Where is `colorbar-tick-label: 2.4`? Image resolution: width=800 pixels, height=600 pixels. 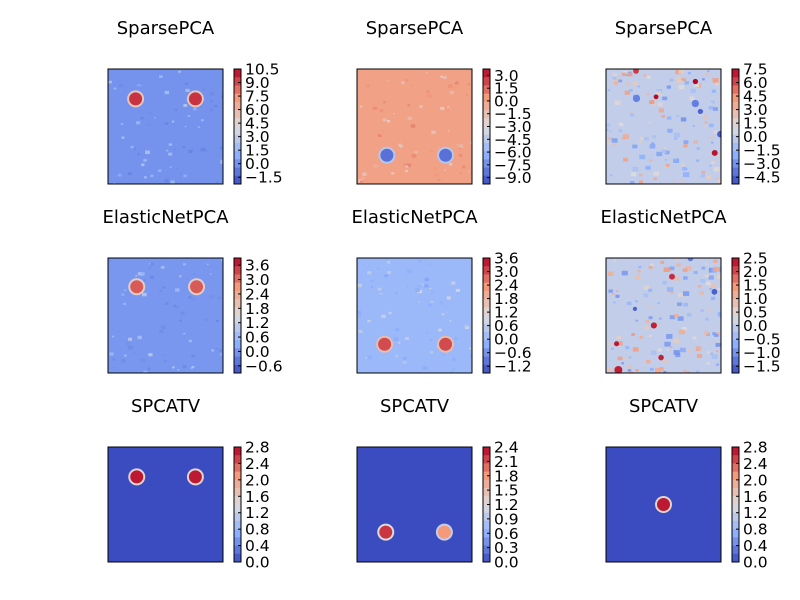
colorbar-tick-label: 2.4 is located at coordinates (506, 286).